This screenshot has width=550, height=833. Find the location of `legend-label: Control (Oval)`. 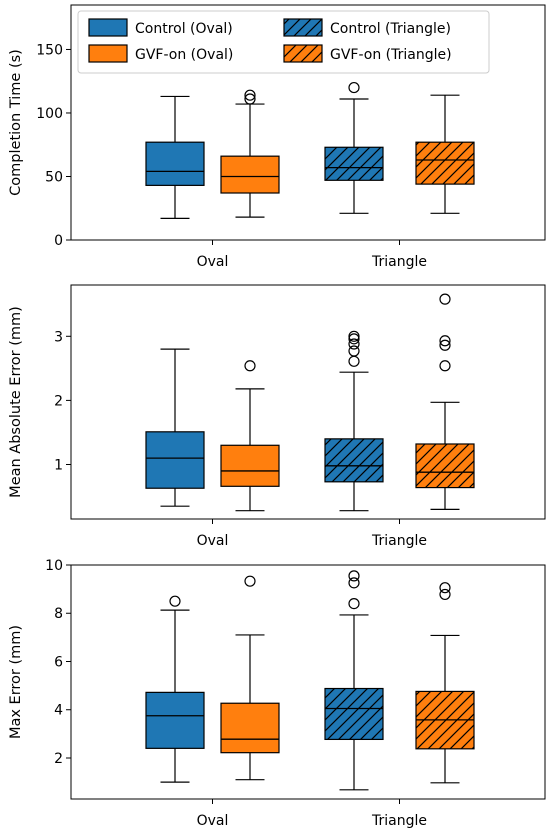

legend-label: Control (Oval) is located at coordinates (184, 29).